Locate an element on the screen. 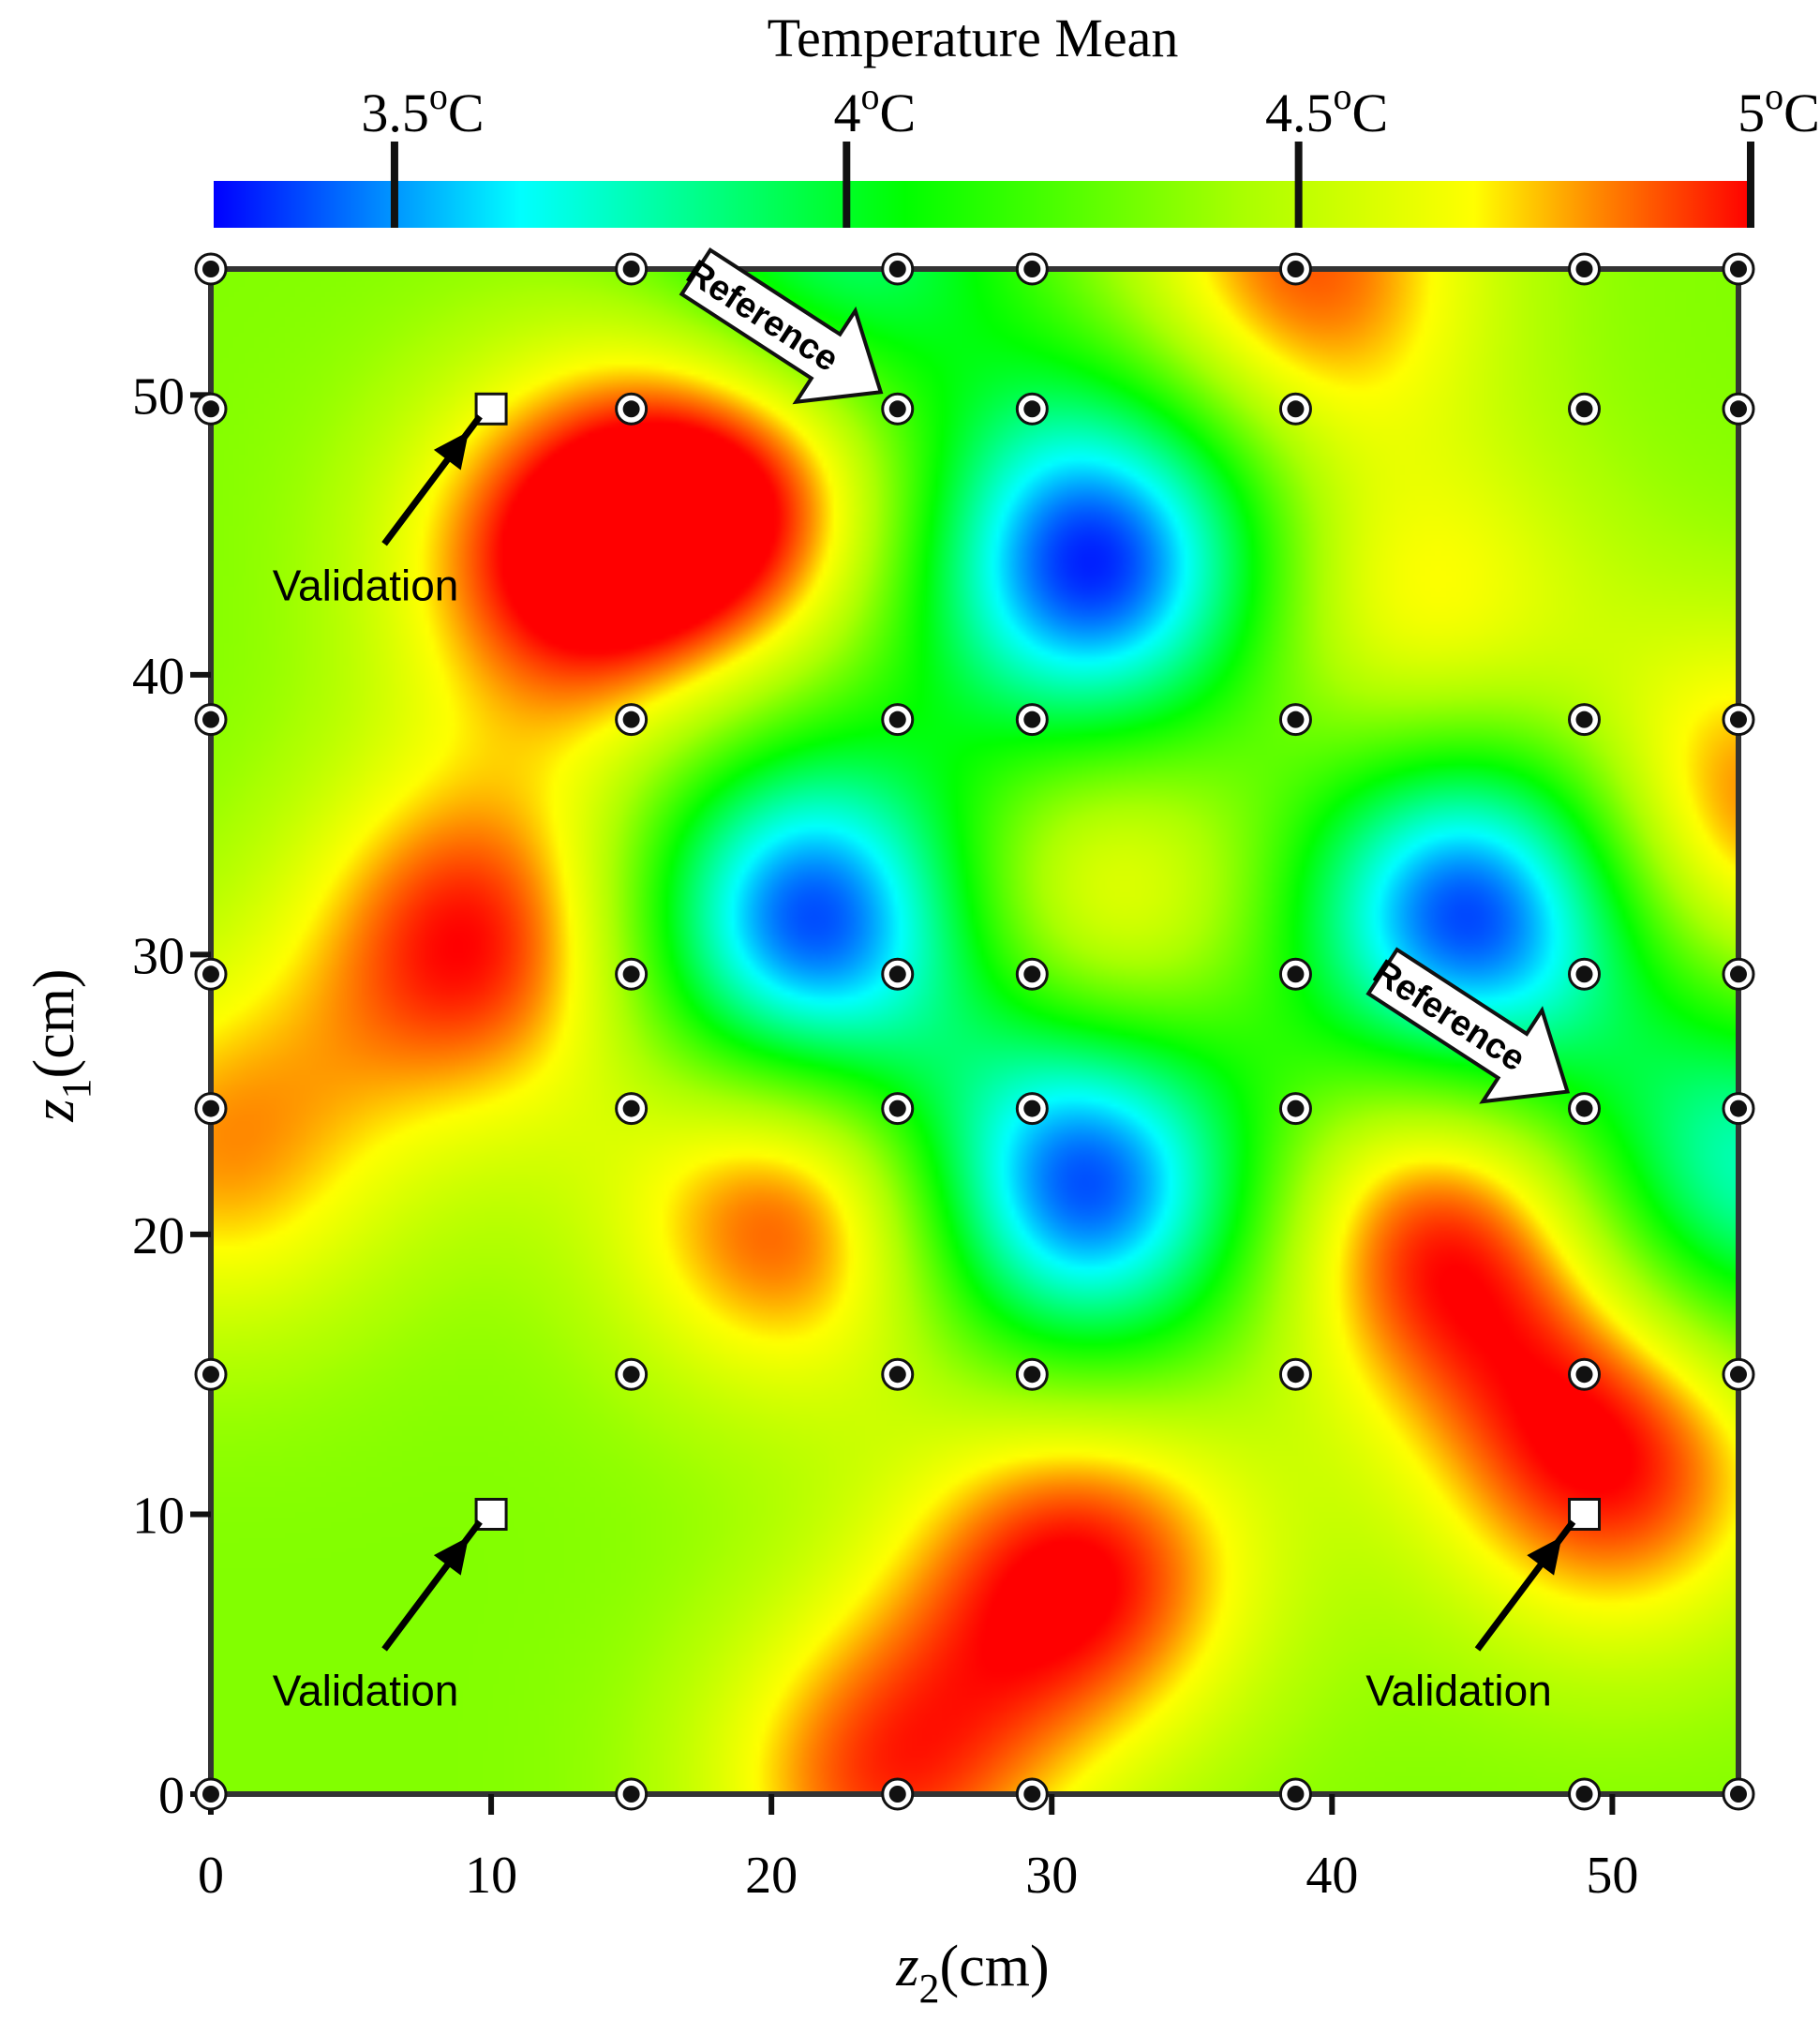 This screenshot has height=2035, width=1820. colorbar: Temperature Mean 3.5oC 4oC 4.5oC 5oC is located at coordinates (1017, 118).